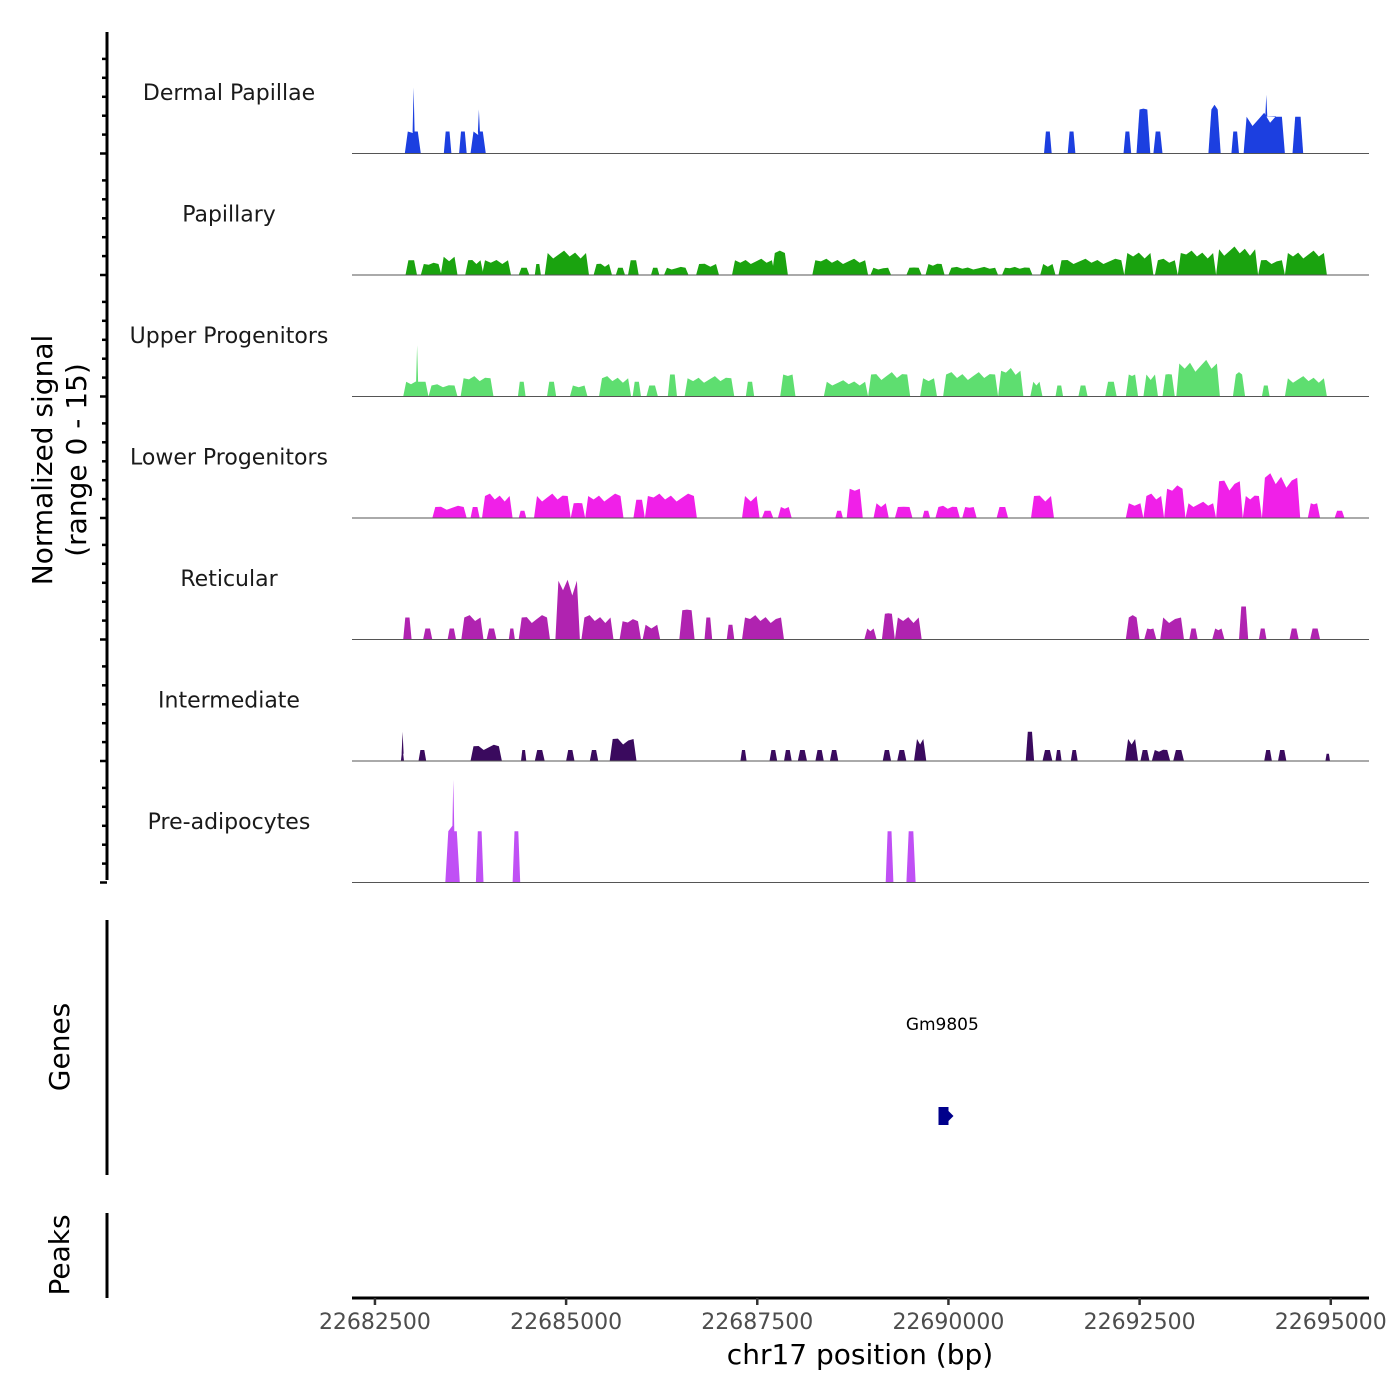  Describe the element at coordinates (229, 336) in the screenshot. I see `track-label-upper-progenitors: Upper Progenitors` at that location.